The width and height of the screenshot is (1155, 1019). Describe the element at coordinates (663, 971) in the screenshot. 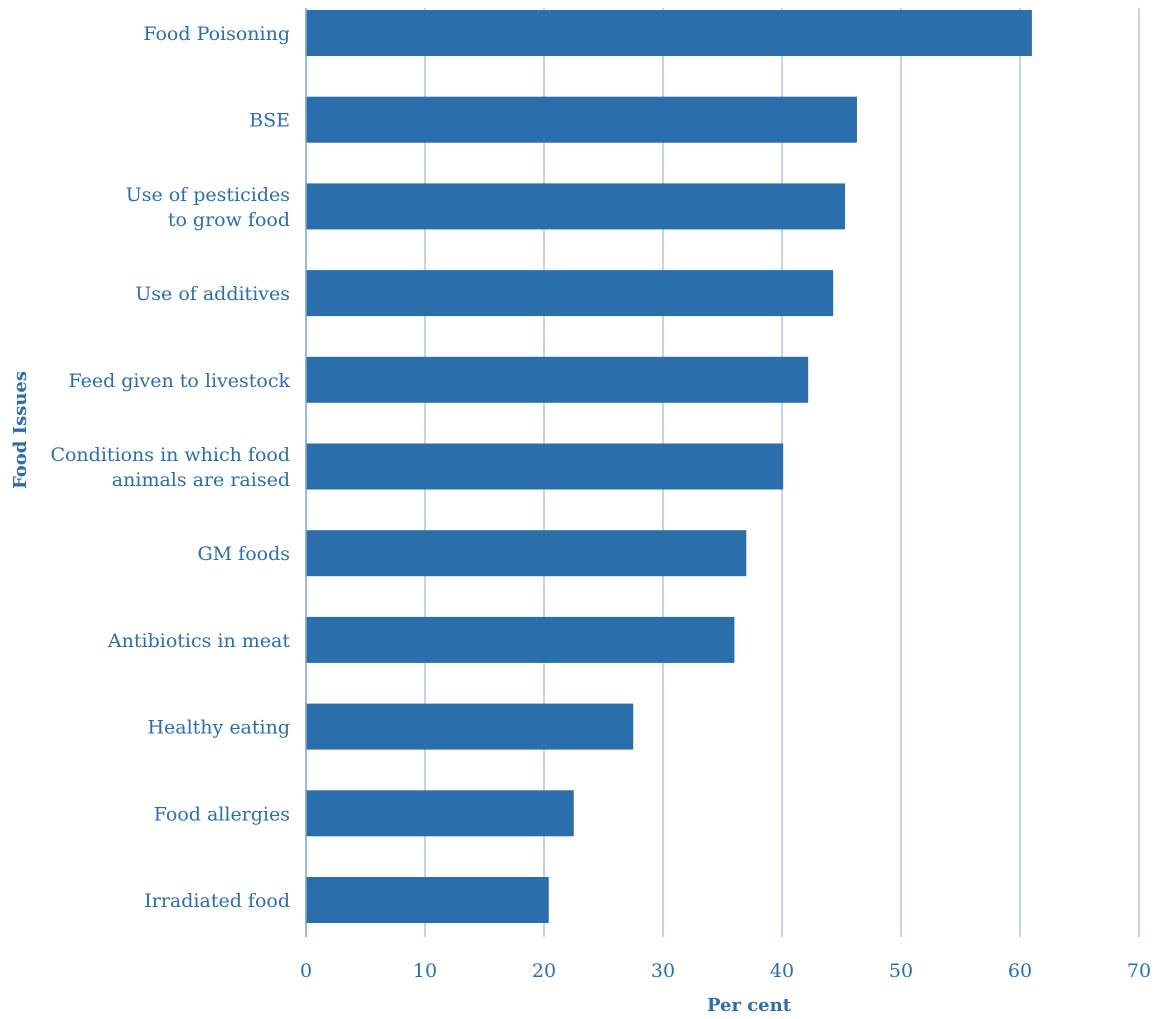

I see `x-tick-label: 30` at that location.